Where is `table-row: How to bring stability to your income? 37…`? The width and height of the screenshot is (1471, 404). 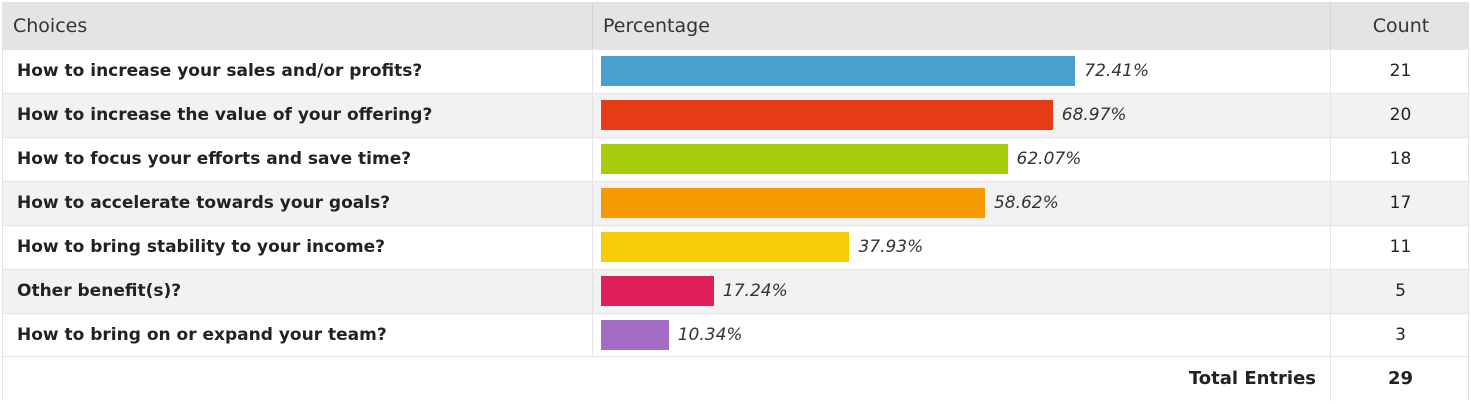 table-row: How to bring stability to your income? 37… is located at coordinates (735, 247).